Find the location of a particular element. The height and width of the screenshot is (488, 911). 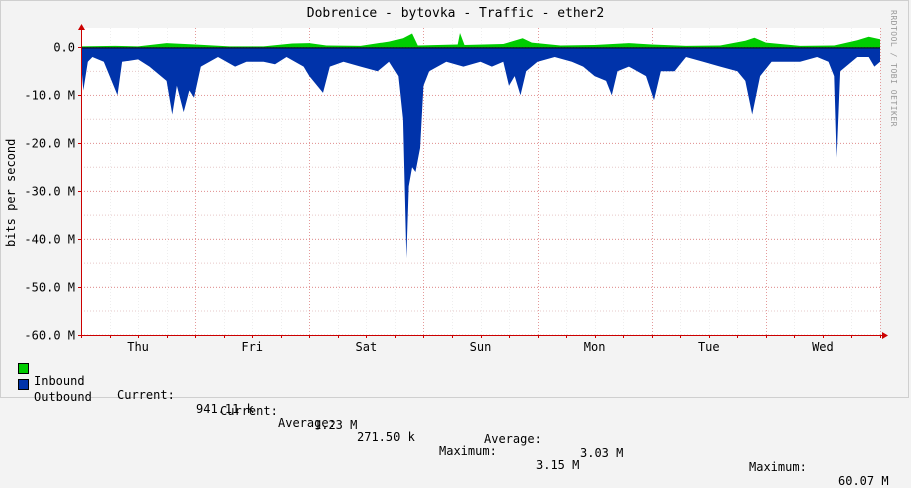

legend-outbound-average-label: Average: is located at coordinates (513, 439).